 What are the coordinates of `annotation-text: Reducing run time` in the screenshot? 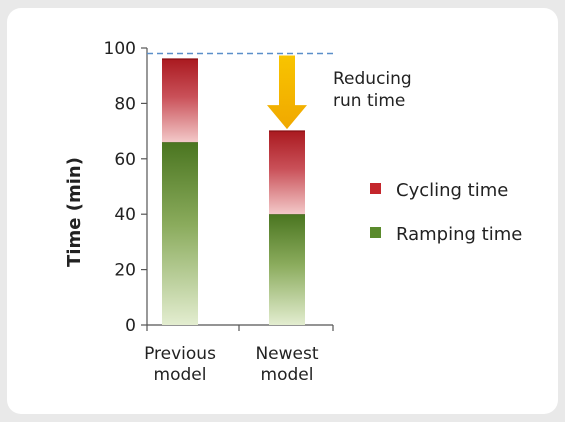 It's located at (372, 90).